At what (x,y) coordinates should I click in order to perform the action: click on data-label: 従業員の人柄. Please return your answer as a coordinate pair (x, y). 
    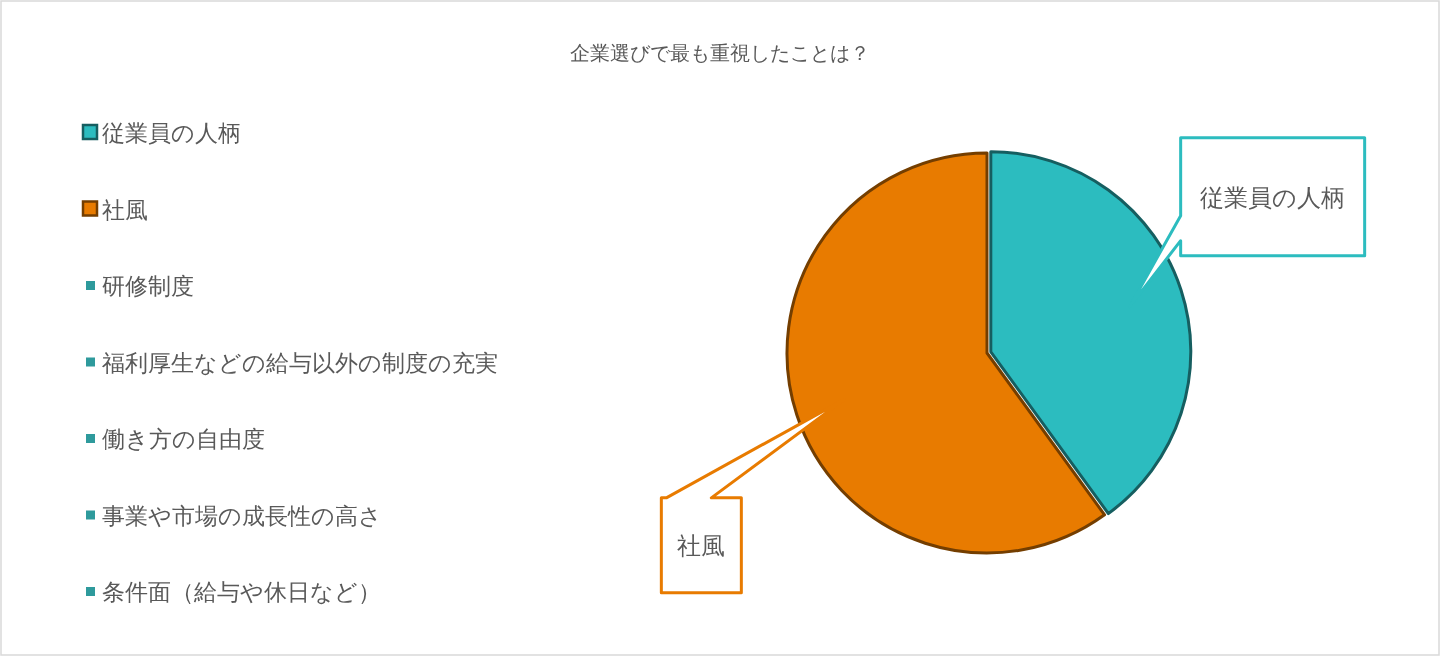
    Looking at the image, I should click on (1273, 197).